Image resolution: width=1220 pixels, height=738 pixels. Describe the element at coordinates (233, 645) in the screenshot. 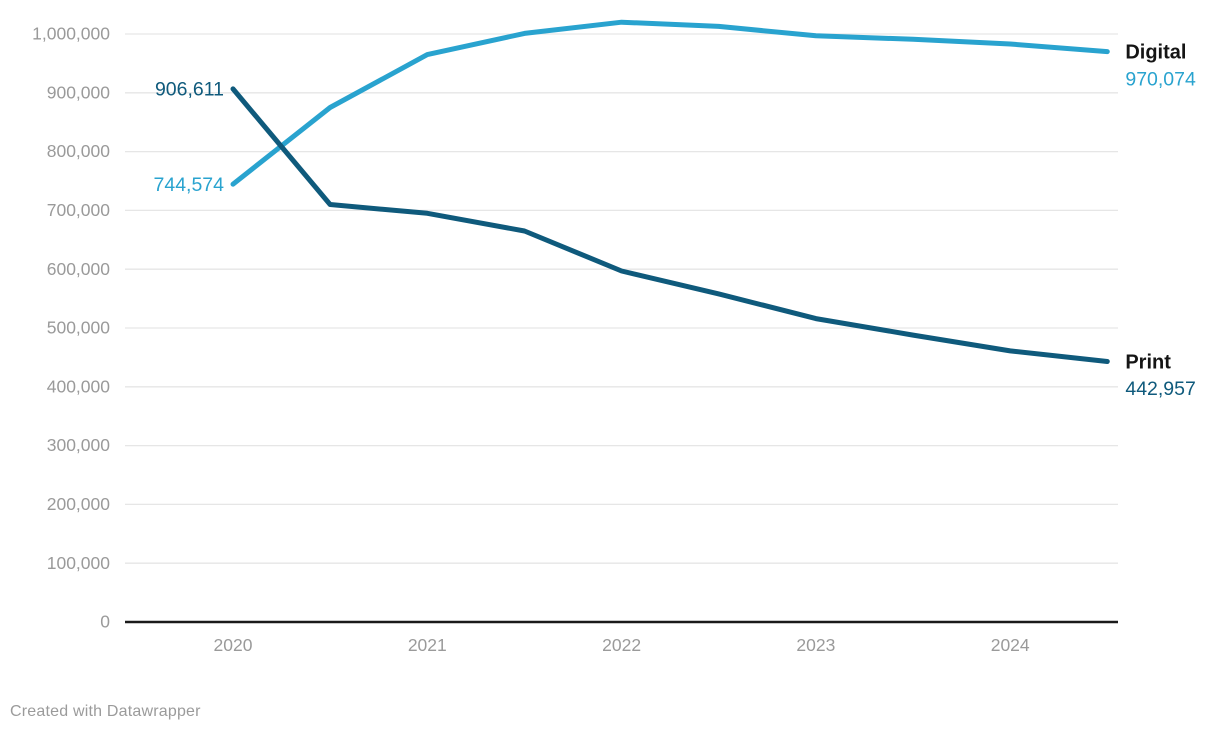

I see `x-tick-label: 2020` at that location.